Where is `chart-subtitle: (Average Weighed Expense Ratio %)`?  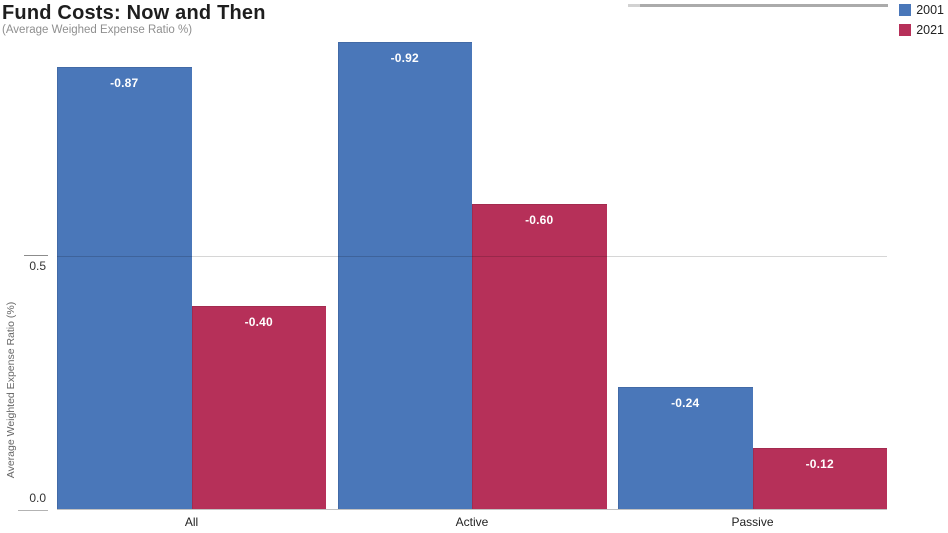
chart-subtitle: (Average Weighed Expense Ratio %) is located at coordinates (97, 30).